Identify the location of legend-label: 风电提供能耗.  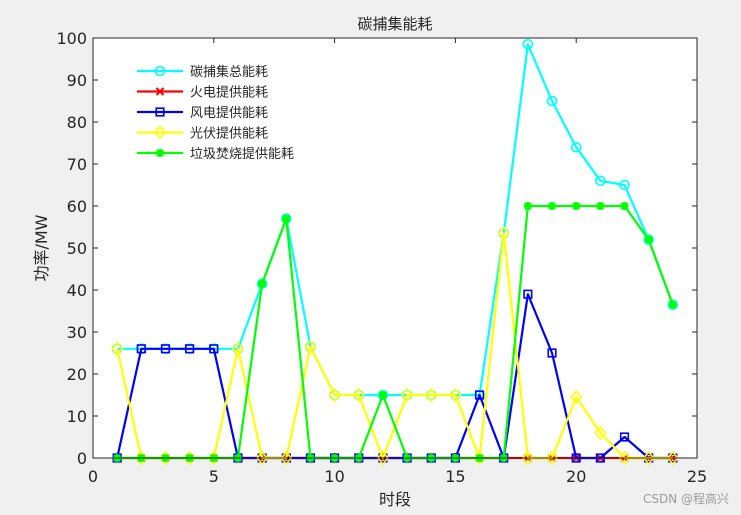
(229, 113).